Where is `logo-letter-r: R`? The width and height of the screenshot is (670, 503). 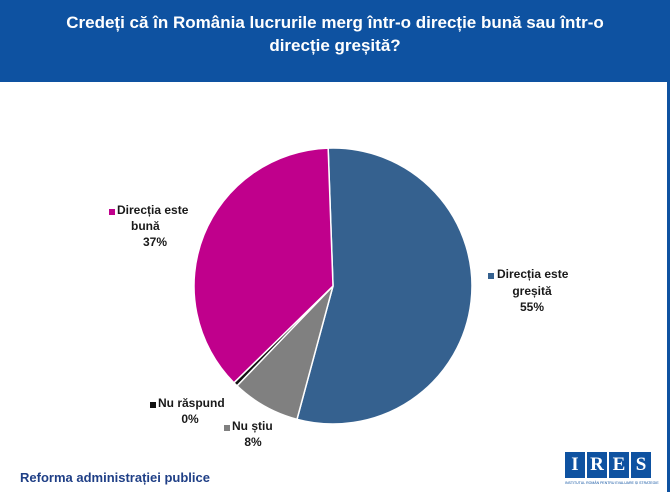 logo-letter-r: R is located at coordinates (597, 465).